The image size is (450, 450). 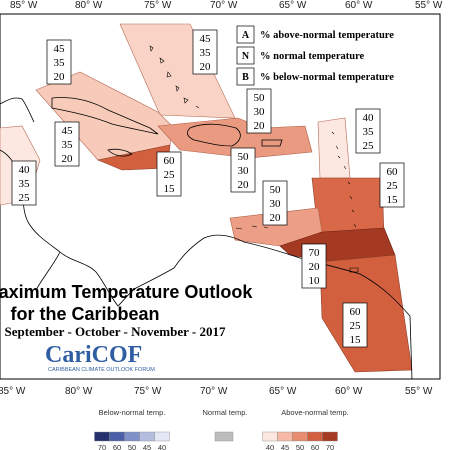 I want to click on region-box-puerto-rico: 50 30 20, so click(x=243, y=170).